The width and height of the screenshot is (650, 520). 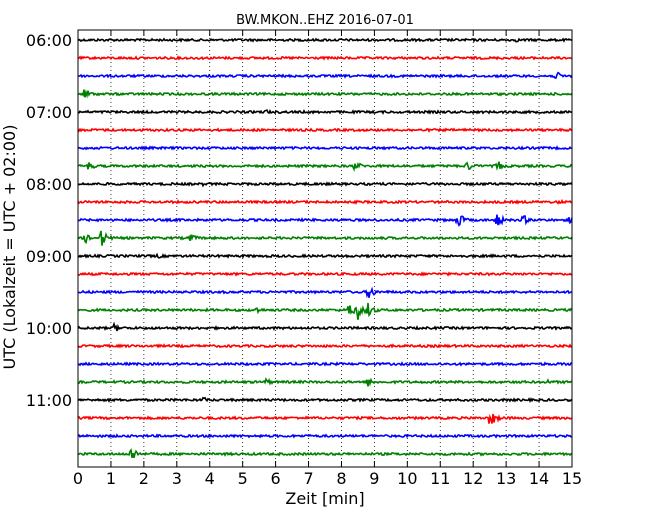 I want to click on x-tick-label: 3, so click(x=177, y=478).